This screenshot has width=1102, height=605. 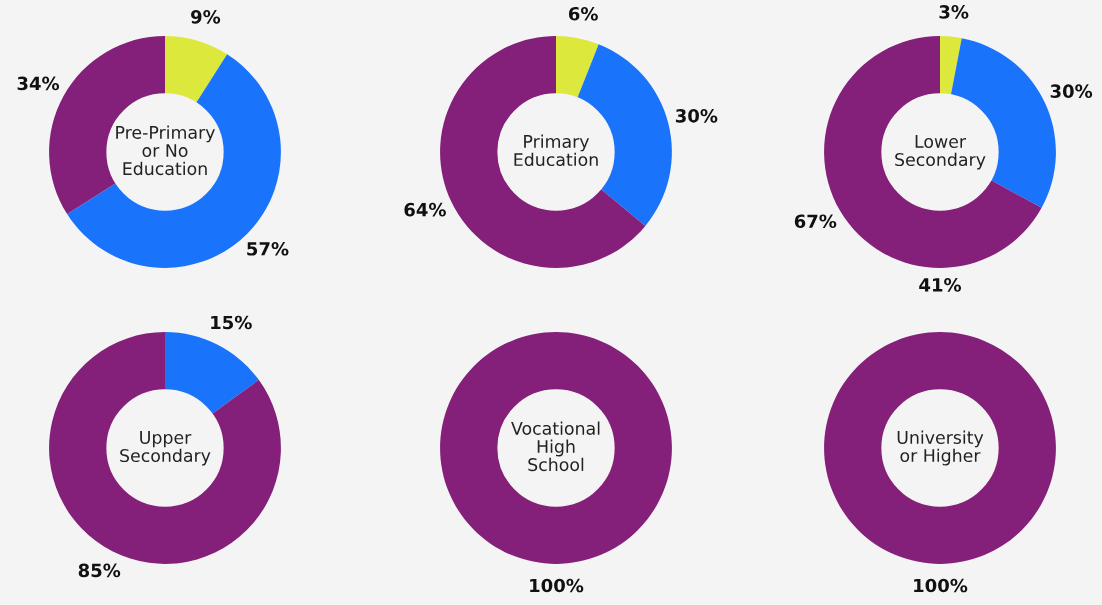 What do you see at coordinates (206, 17) in the screenshot?
I see `data-label: 9%` at bounding box center [206, 17].